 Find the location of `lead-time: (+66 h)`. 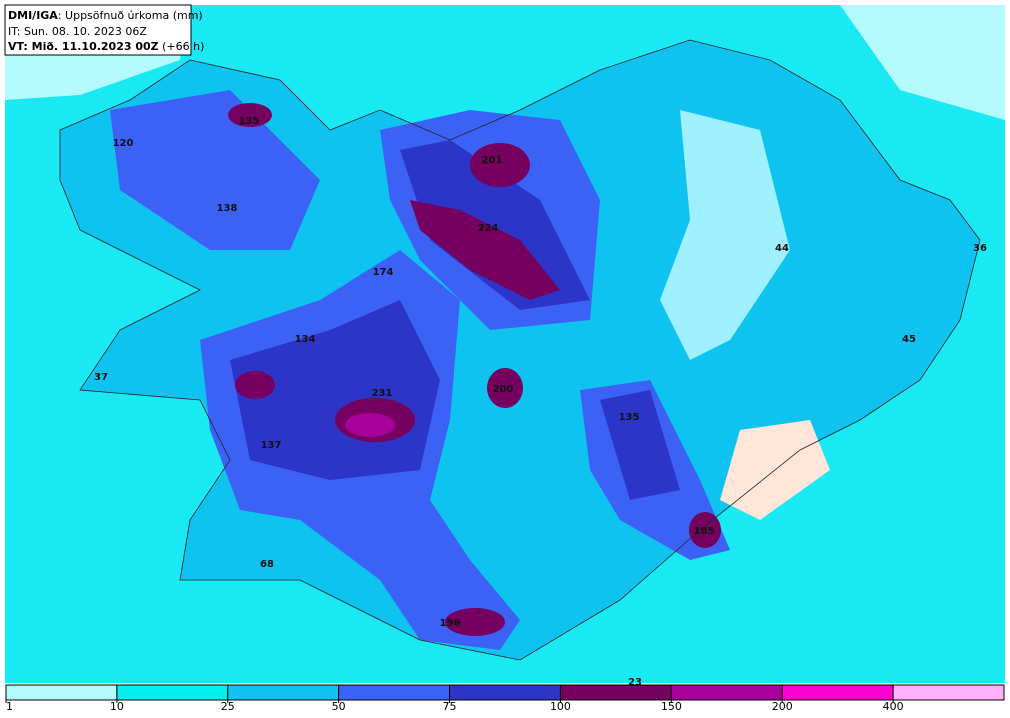

lead-time: (+66 h) is located at coordinates (182, 46).